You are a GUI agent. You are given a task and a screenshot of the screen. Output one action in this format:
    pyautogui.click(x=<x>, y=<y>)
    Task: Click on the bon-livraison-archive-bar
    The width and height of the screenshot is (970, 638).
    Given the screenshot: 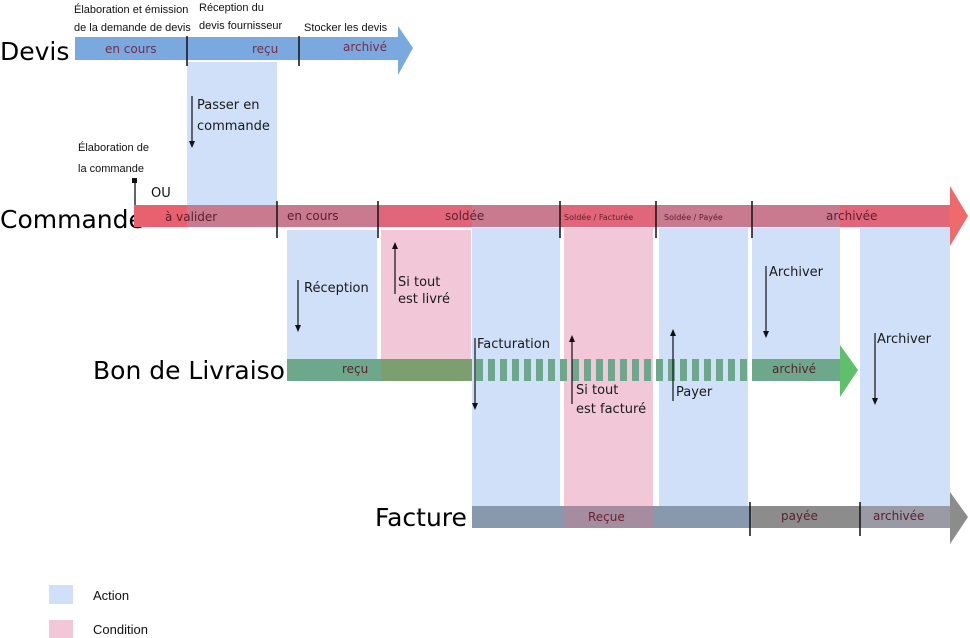 What is the action you would take?
    pyautogui.click(x=796, y=370)
    